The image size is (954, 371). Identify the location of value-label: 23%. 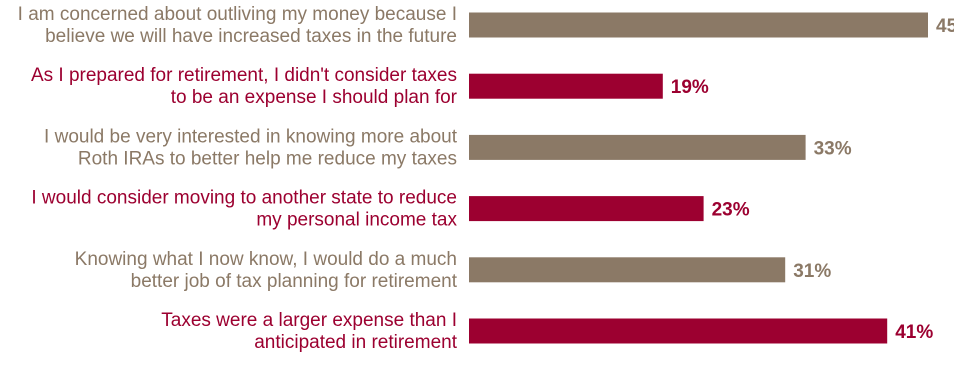
(731, 210).